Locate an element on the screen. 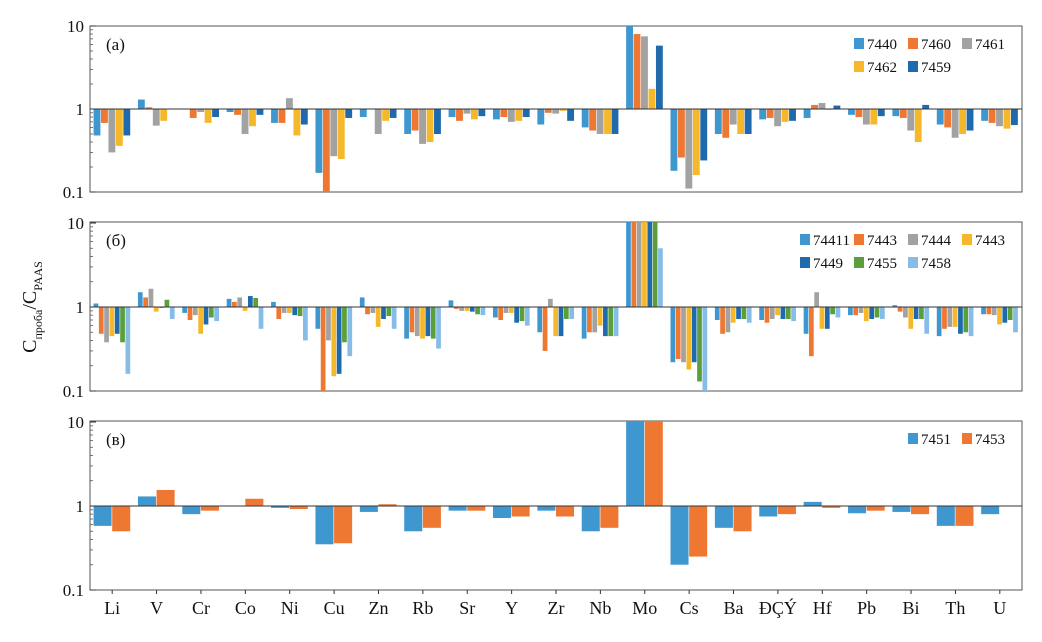 Image resolution: width=1042 pixels, height=642 pixels. bar-74411-Cu is located at coordinates (318, 318).